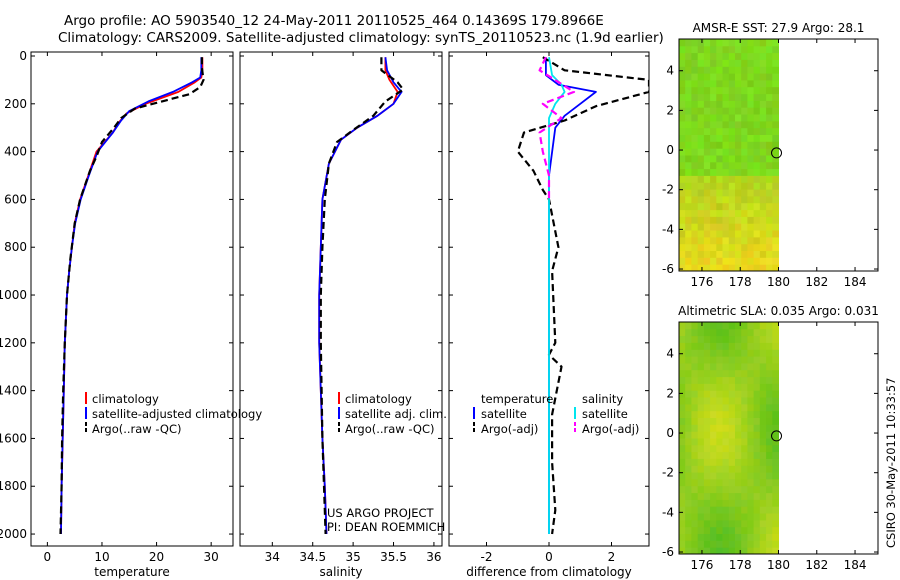 The image size is (900, 580). Describe the element at coordinates (13, 343) in the screenshot. I see `y-tick-label: 1200` at that location.